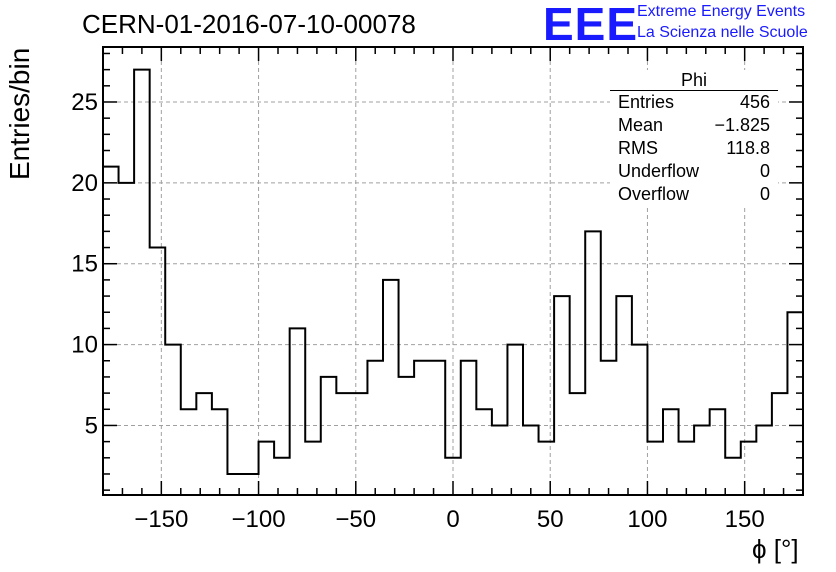 The image size is (836, 572). Describe the element at coordinates (722, 32) in the screenshot. I see `logo-text-line2: La Scienza nelle Scuole` at that location.